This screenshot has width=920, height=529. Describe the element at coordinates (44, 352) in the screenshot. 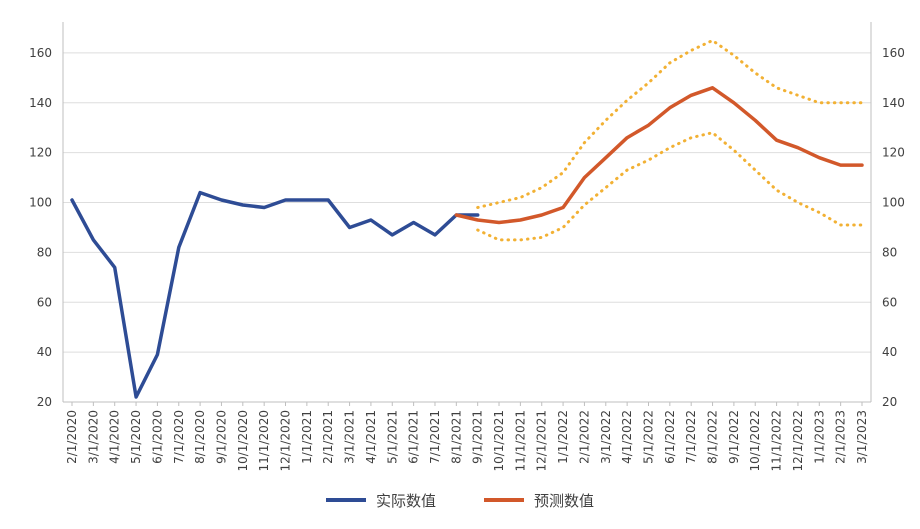

I see `y-tick-label-left: 40` at that location.